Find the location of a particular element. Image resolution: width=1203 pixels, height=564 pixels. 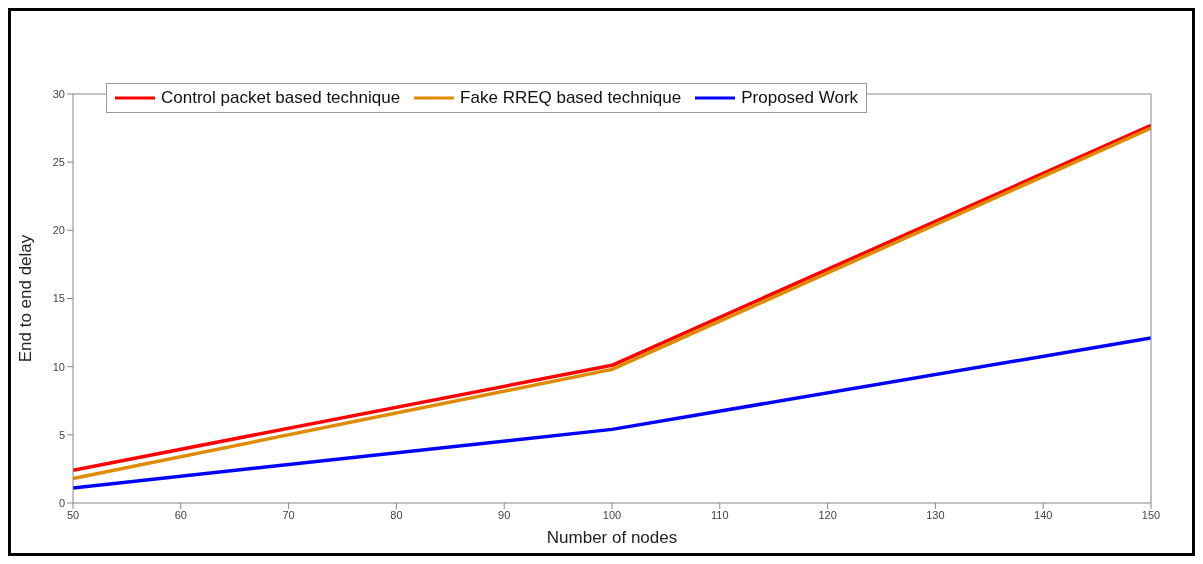

legend-label: Control packet based technique is located at coordinates (280, 98).